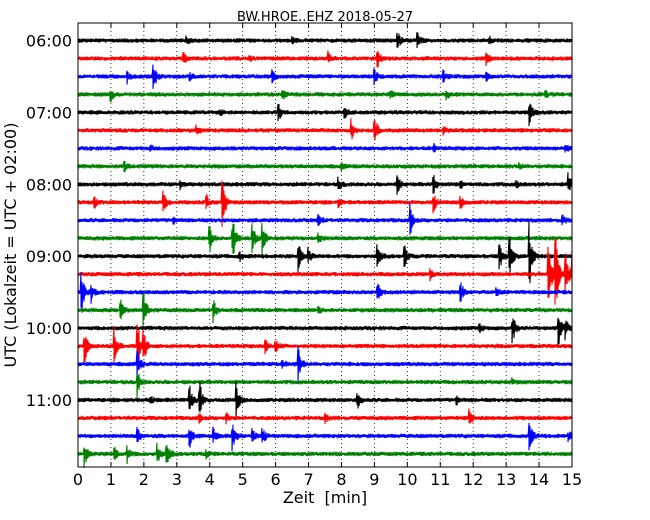 The height and width of the screenshot is (520, 650). What do you see at coordinates (78, 479) in the screenshot?
I see `x-tick-label: 0` at bounding box center [78, 479].